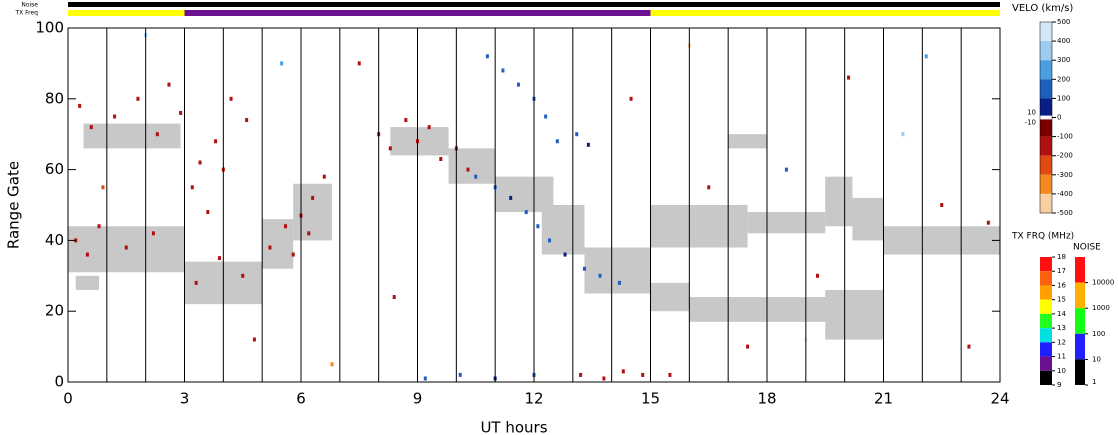 This screenshot has height=435, width=1118. What do you see at coordinates (1061, 314) in the screenshot?
I see `freq-tick-label: 14` at bounding box center [1061, 314].